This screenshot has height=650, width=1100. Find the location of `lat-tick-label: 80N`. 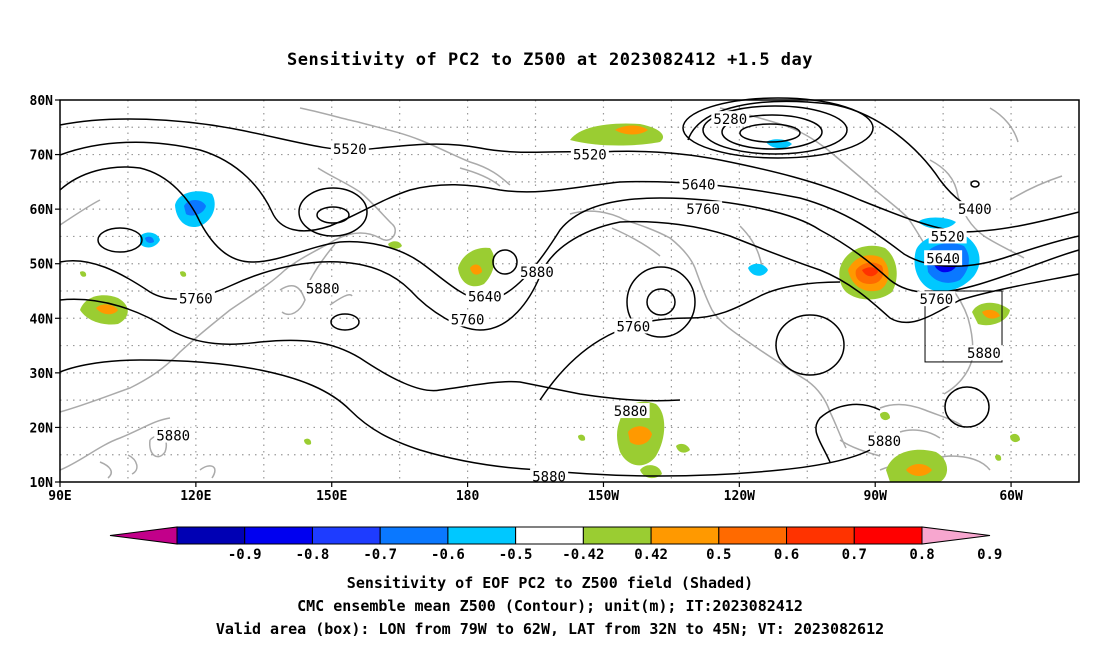

lat-tick-label: 80N is located at coordinates (42, 101).